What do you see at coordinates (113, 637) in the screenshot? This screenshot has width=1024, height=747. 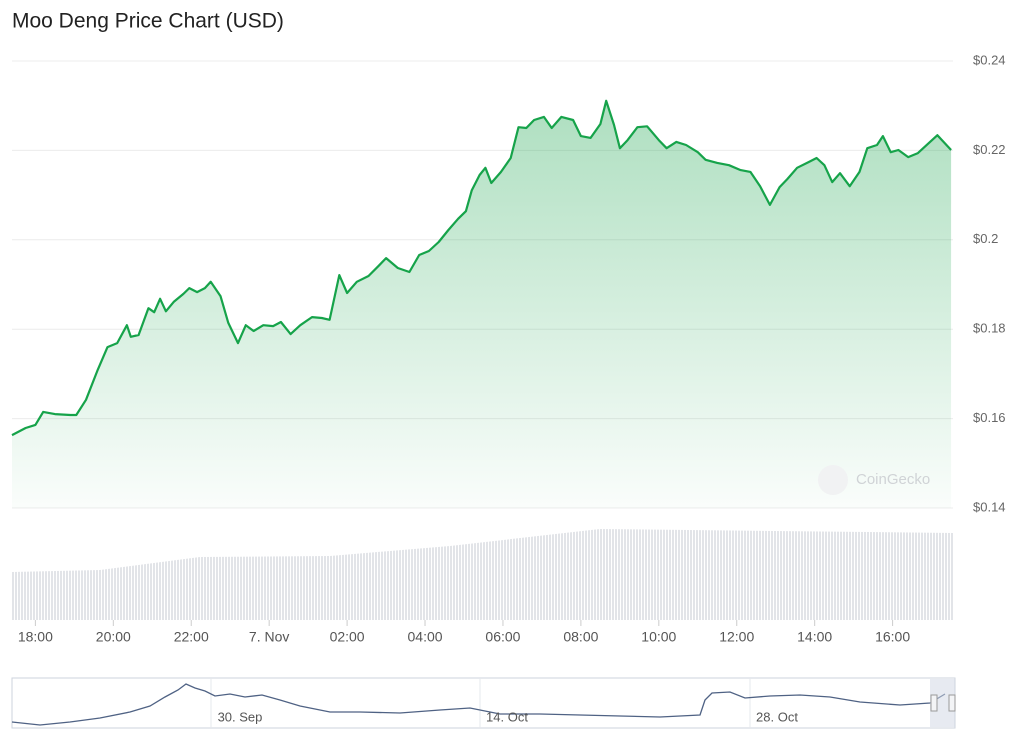 I see `x-tick-label: 20:00` at bounding box center [113, 637].